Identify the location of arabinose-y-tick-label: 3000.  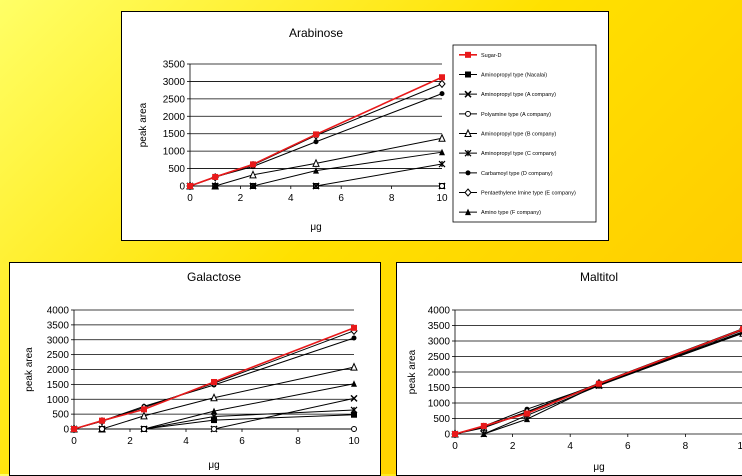
(174, 82).